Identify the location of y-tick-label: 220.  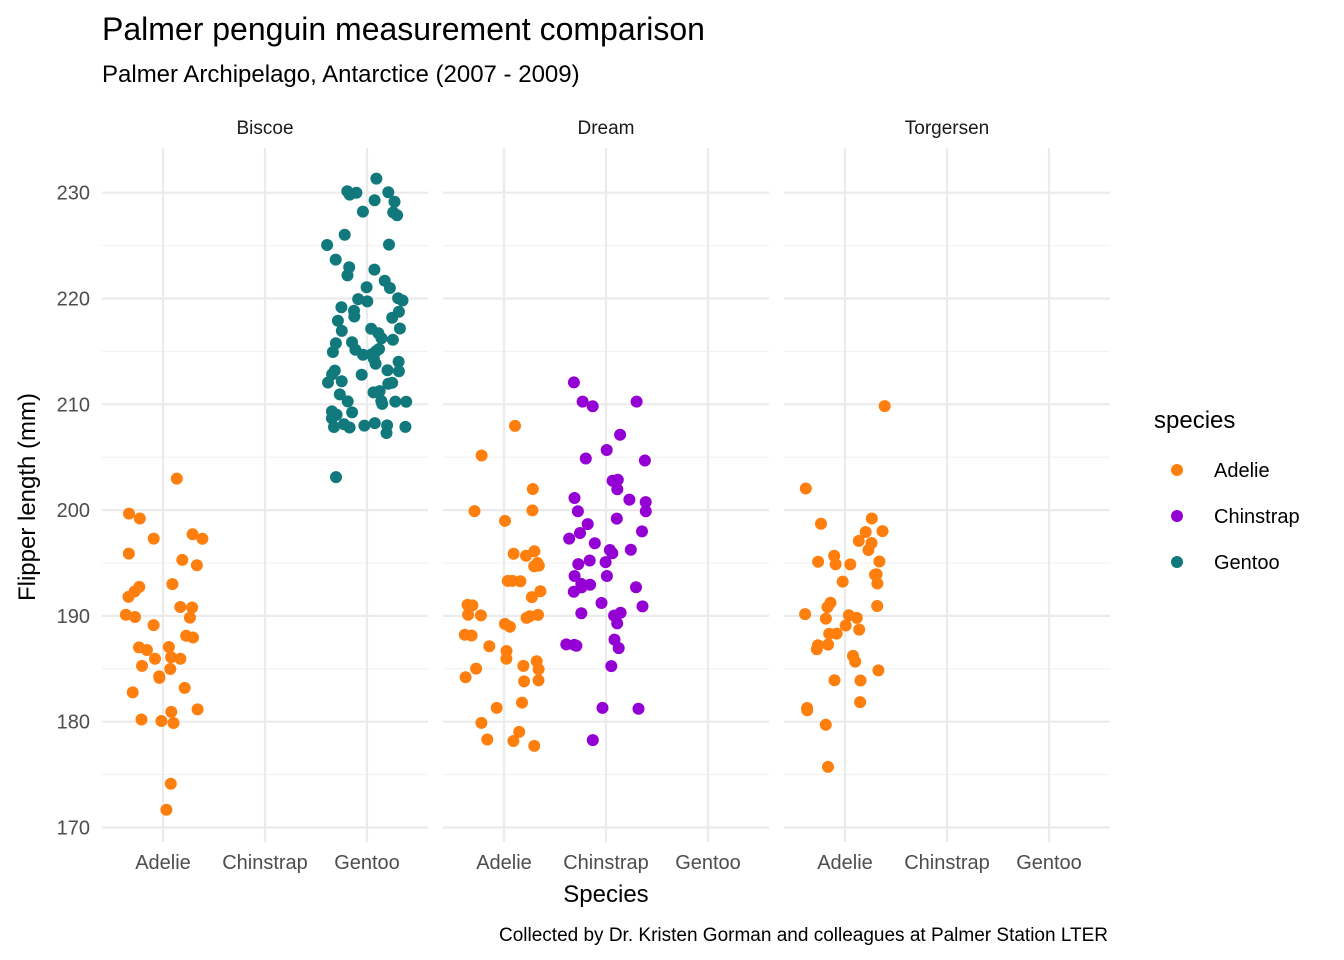
(73, 300).